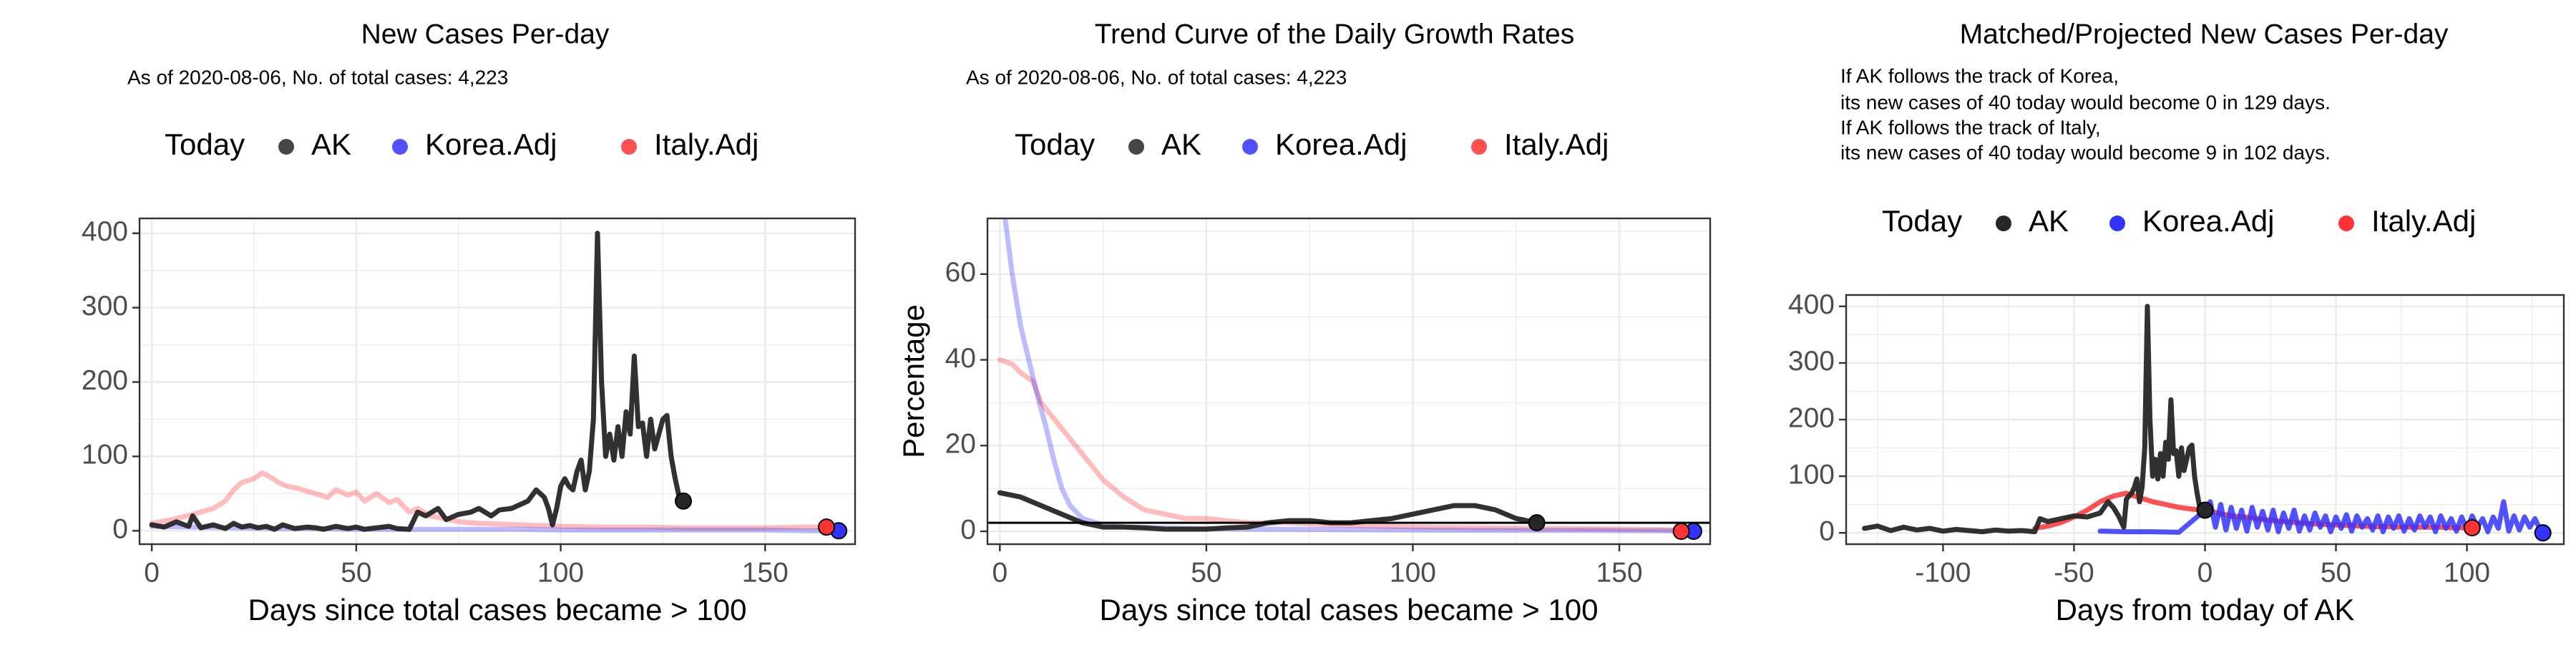 Image resolution: width=2576 pixels, height=648 pixels. What do you see at coordinates (2543, 533) in the screenshot?
I see `today-point-korea-adj` at bounding box center [2543, 533].